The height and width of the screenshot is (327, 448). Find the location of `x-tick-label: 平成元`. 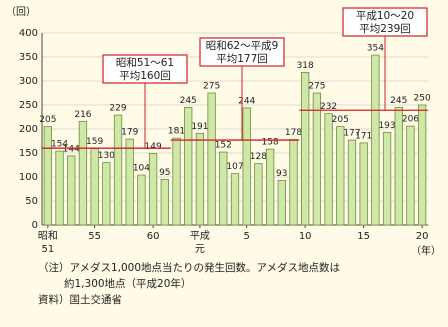

x-tick-label: 平成元 is located at coordinates (200, 242).